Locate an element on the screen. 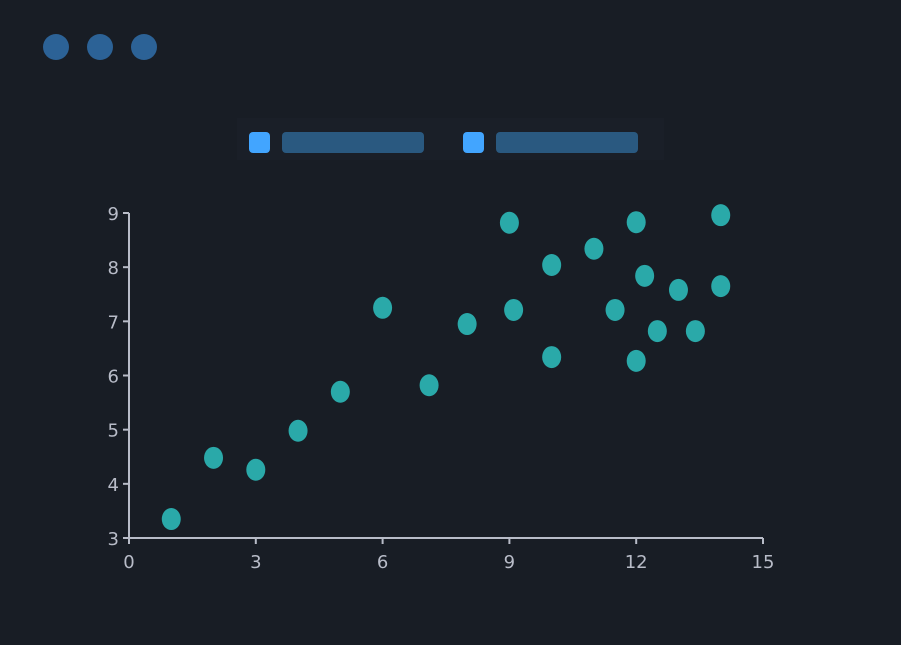 Image resolution: width=901 pixels, height=645 pixels. x-tick-label: 3 is located at coordinates (255, 562).